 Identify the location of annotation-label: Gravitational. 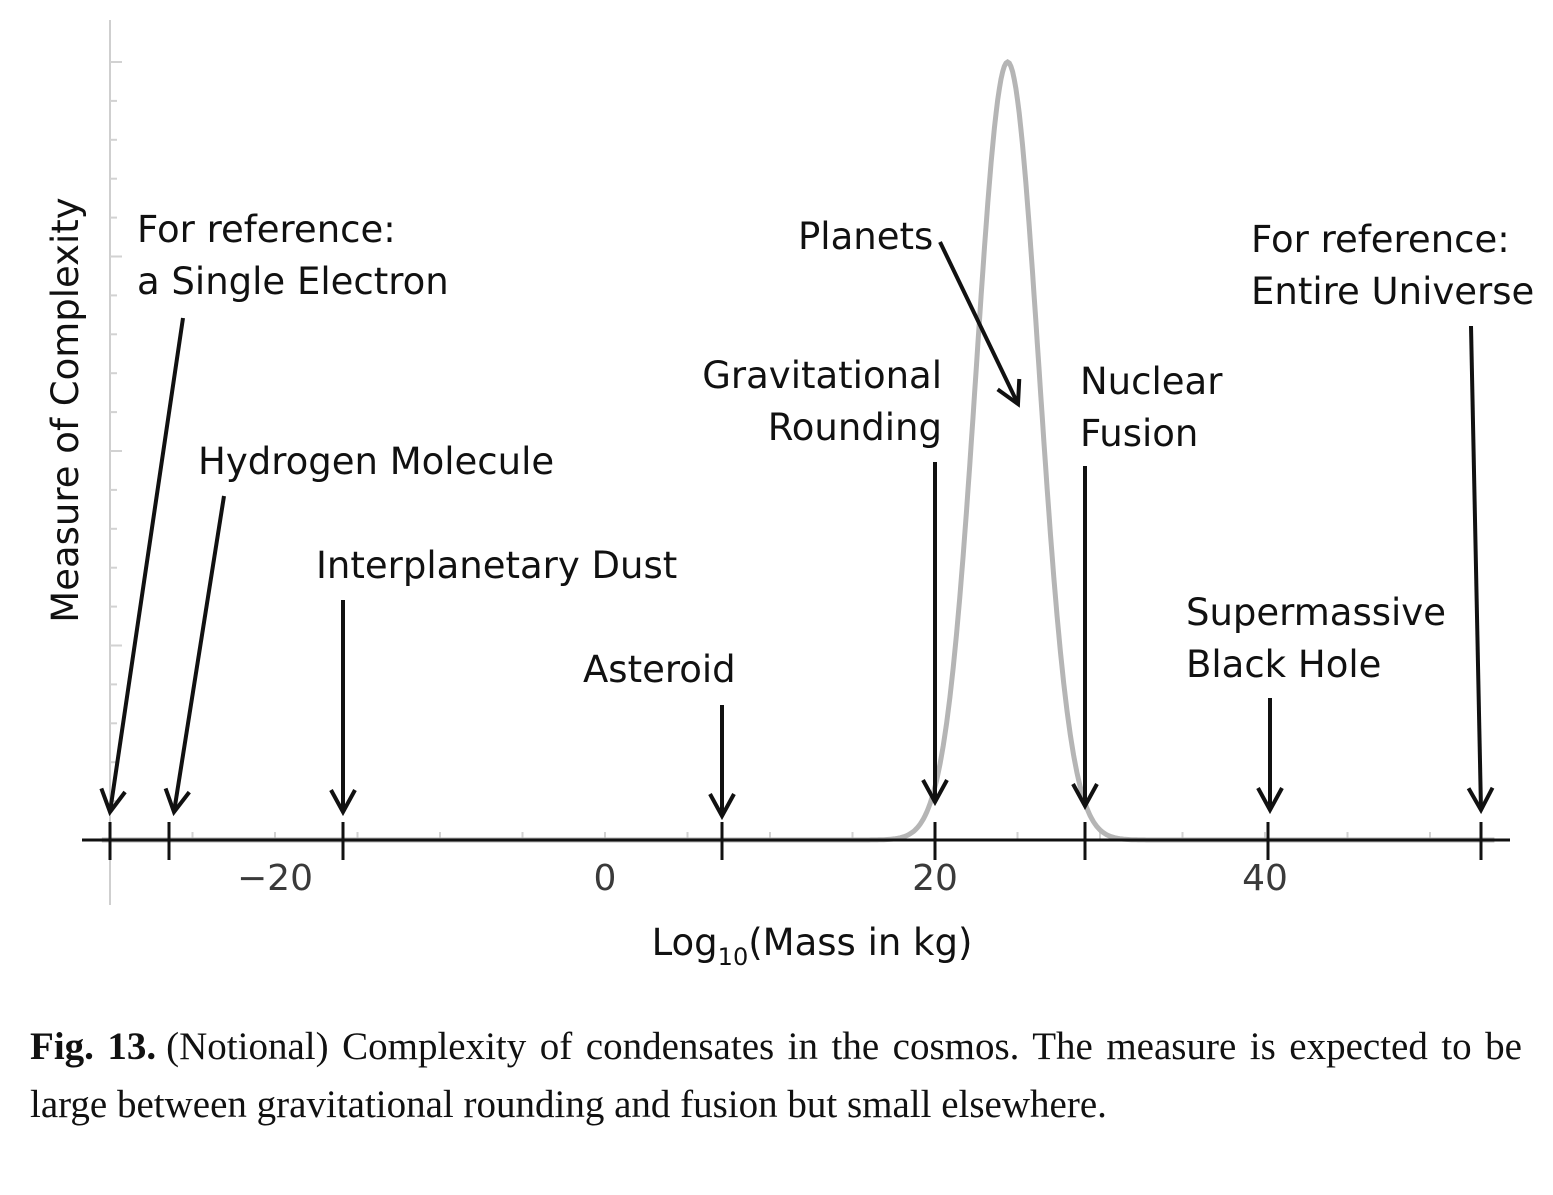
(822, 375).